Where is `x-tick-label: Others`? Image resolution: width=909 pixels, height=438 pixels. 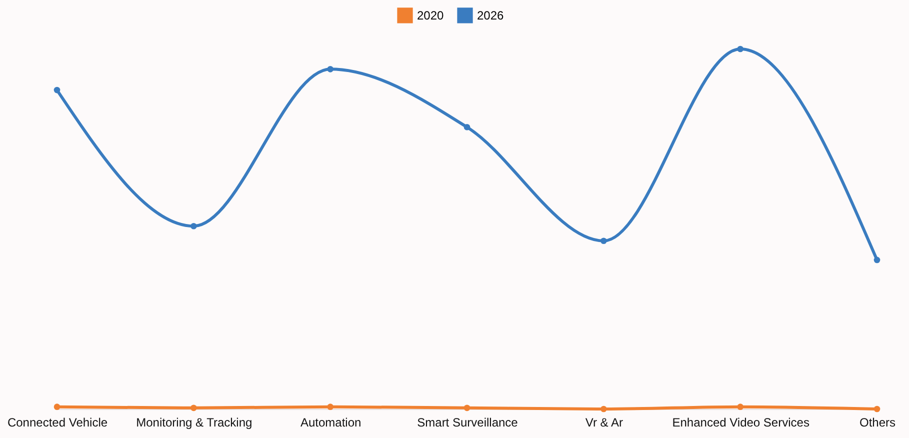
x-tick-label: Others is located at coordinates (877, 423).